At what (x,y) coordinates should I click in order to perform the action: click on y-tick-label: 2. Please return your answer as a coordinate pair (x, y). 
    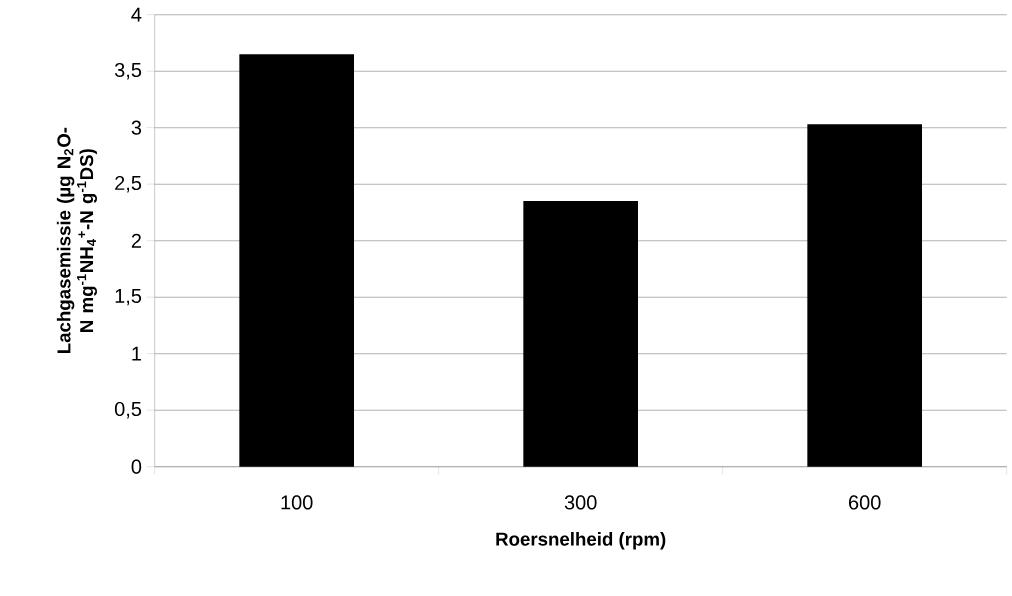
    Looking at the image, I should click on (136, 240).